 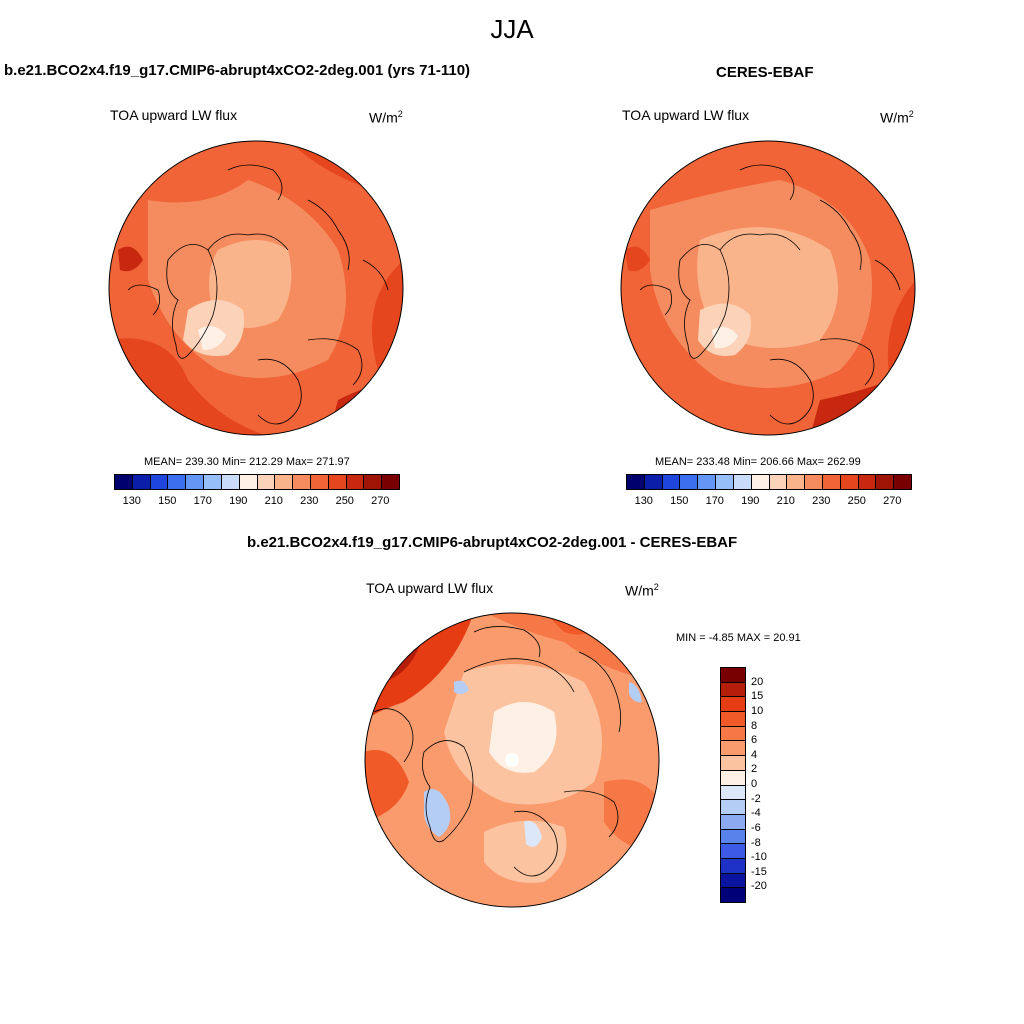 What do you see at coordinates (756, 842) in the screenshot?
I see `colorbar-tick-label: -8` at bounding box center [756, 842].